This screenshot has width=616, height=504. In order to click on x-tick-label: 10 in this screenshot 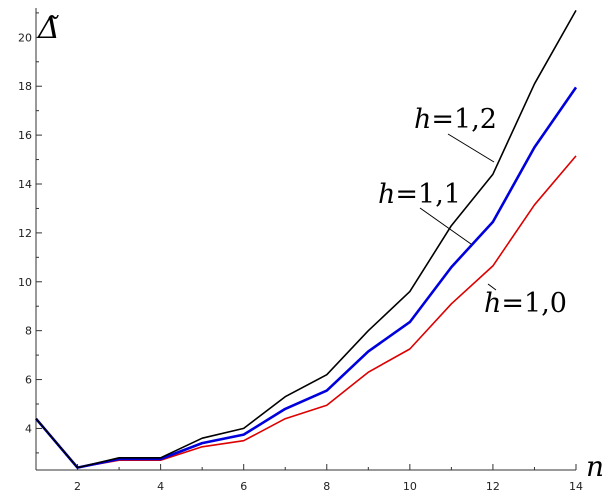, I will do `click(410, 486)`.